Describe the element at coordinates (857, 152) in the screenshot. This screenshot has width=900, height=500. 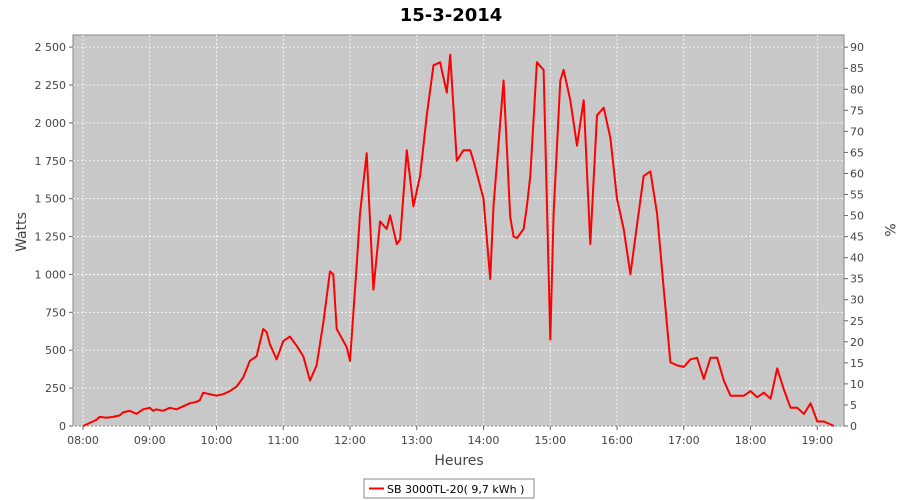
I see `y2-tick-label: 65` at that location.